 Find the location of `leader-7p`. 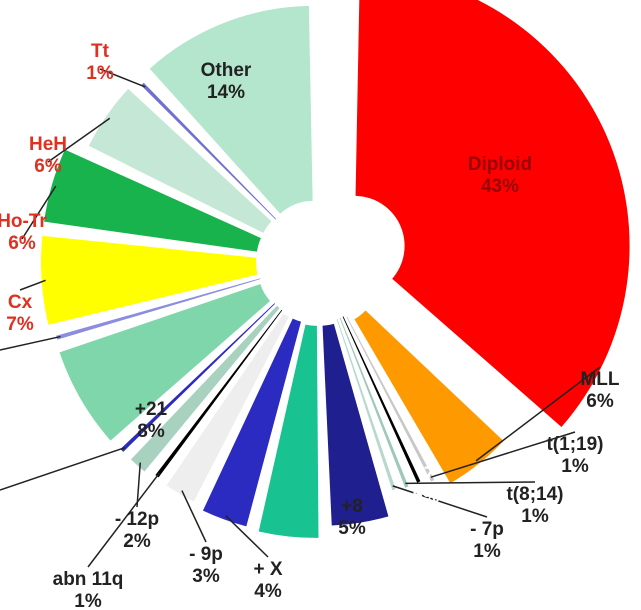

leader-7p is located at coordinates (440, 501).